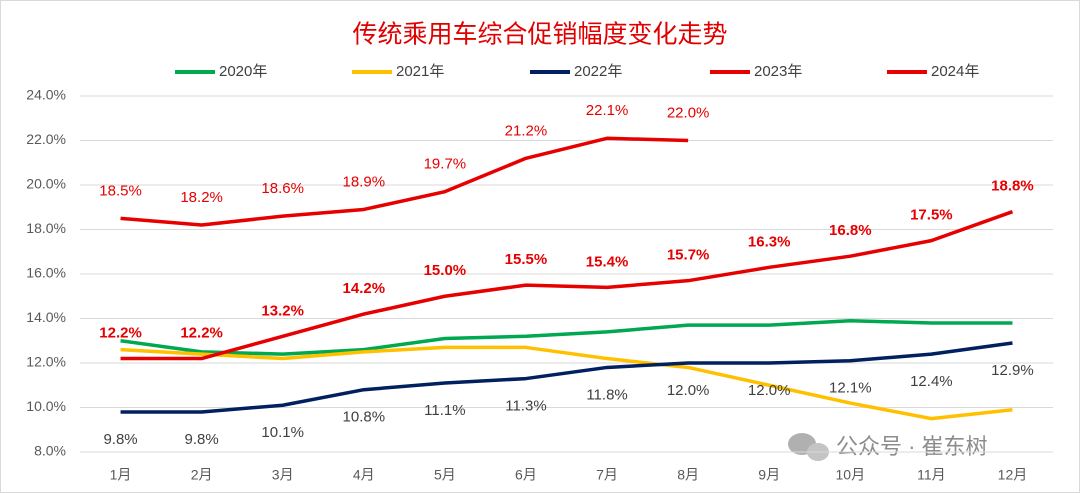 The image size is (1080, 493). I want to click on y-tick-label: 10.0%, so click(46, 406).